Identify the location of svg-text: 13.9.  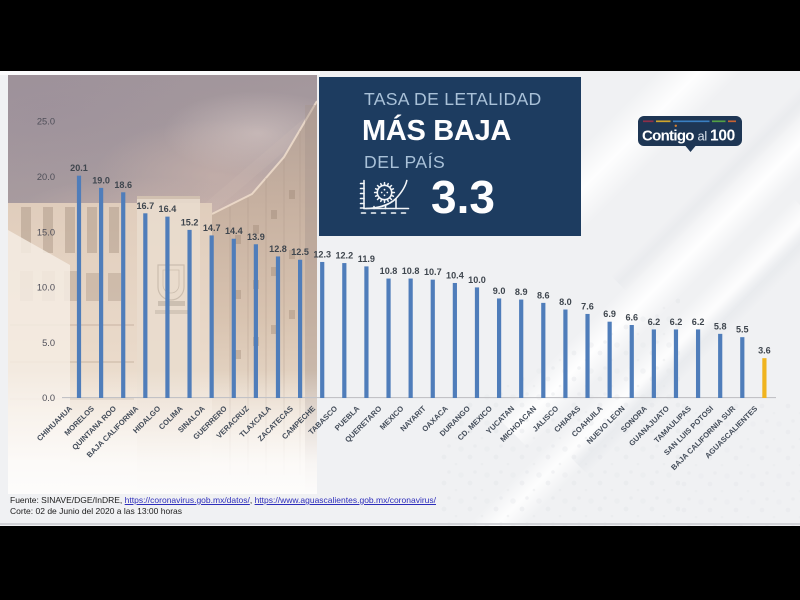
(256, 237).